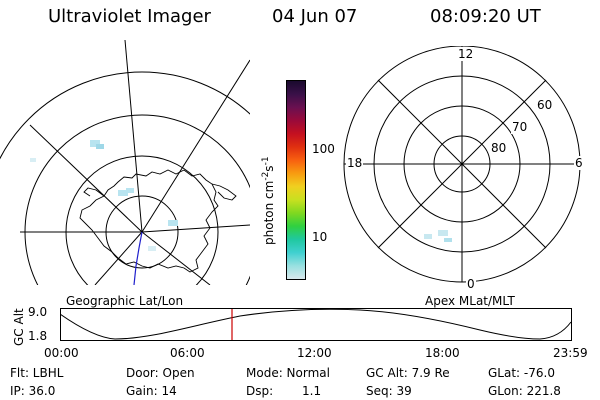 This screenshot has height=400, width=600. I want to click on gain-readout: Gain: 14, so click(151, 391).